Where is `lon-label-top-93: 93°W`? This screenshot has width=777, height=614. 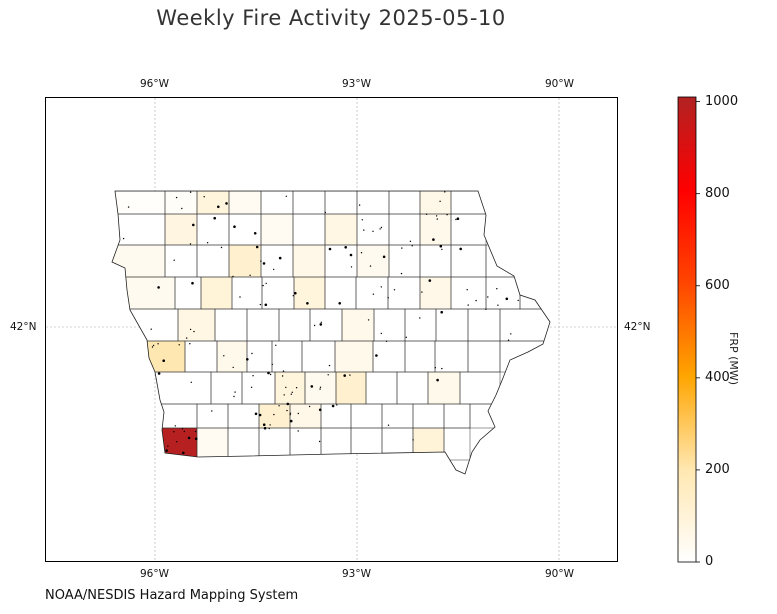 lon-label-top-93: 93°W is located at coordinates (356, 84).